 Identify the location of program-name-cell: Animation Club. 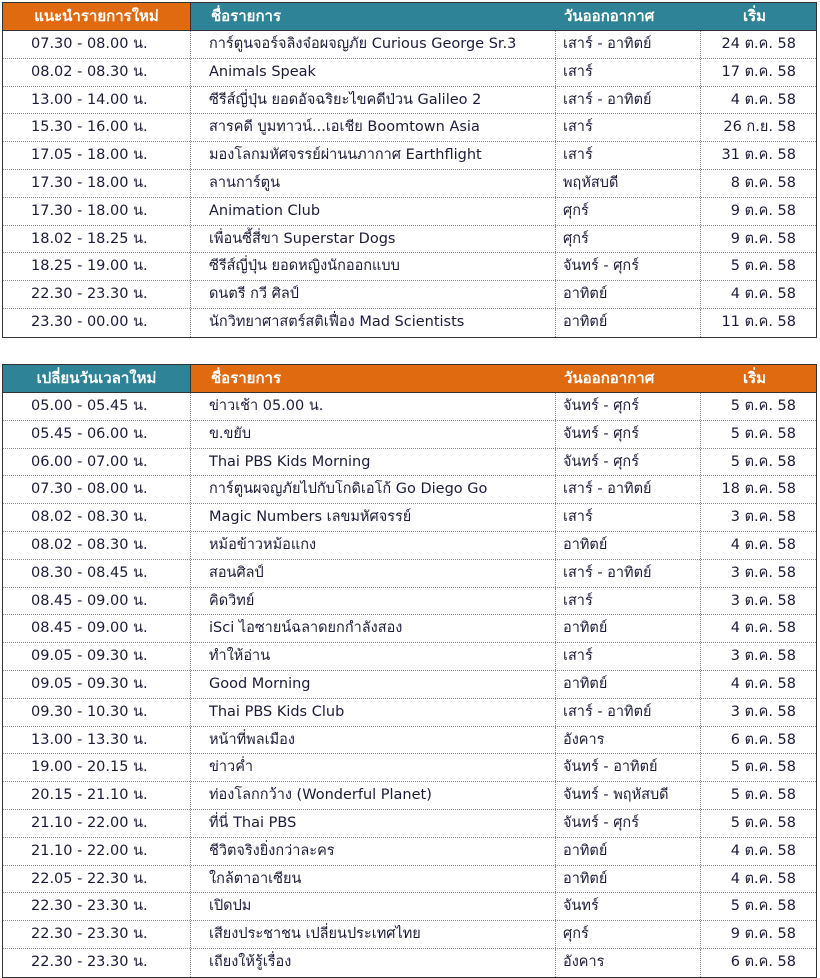
(373, 211).